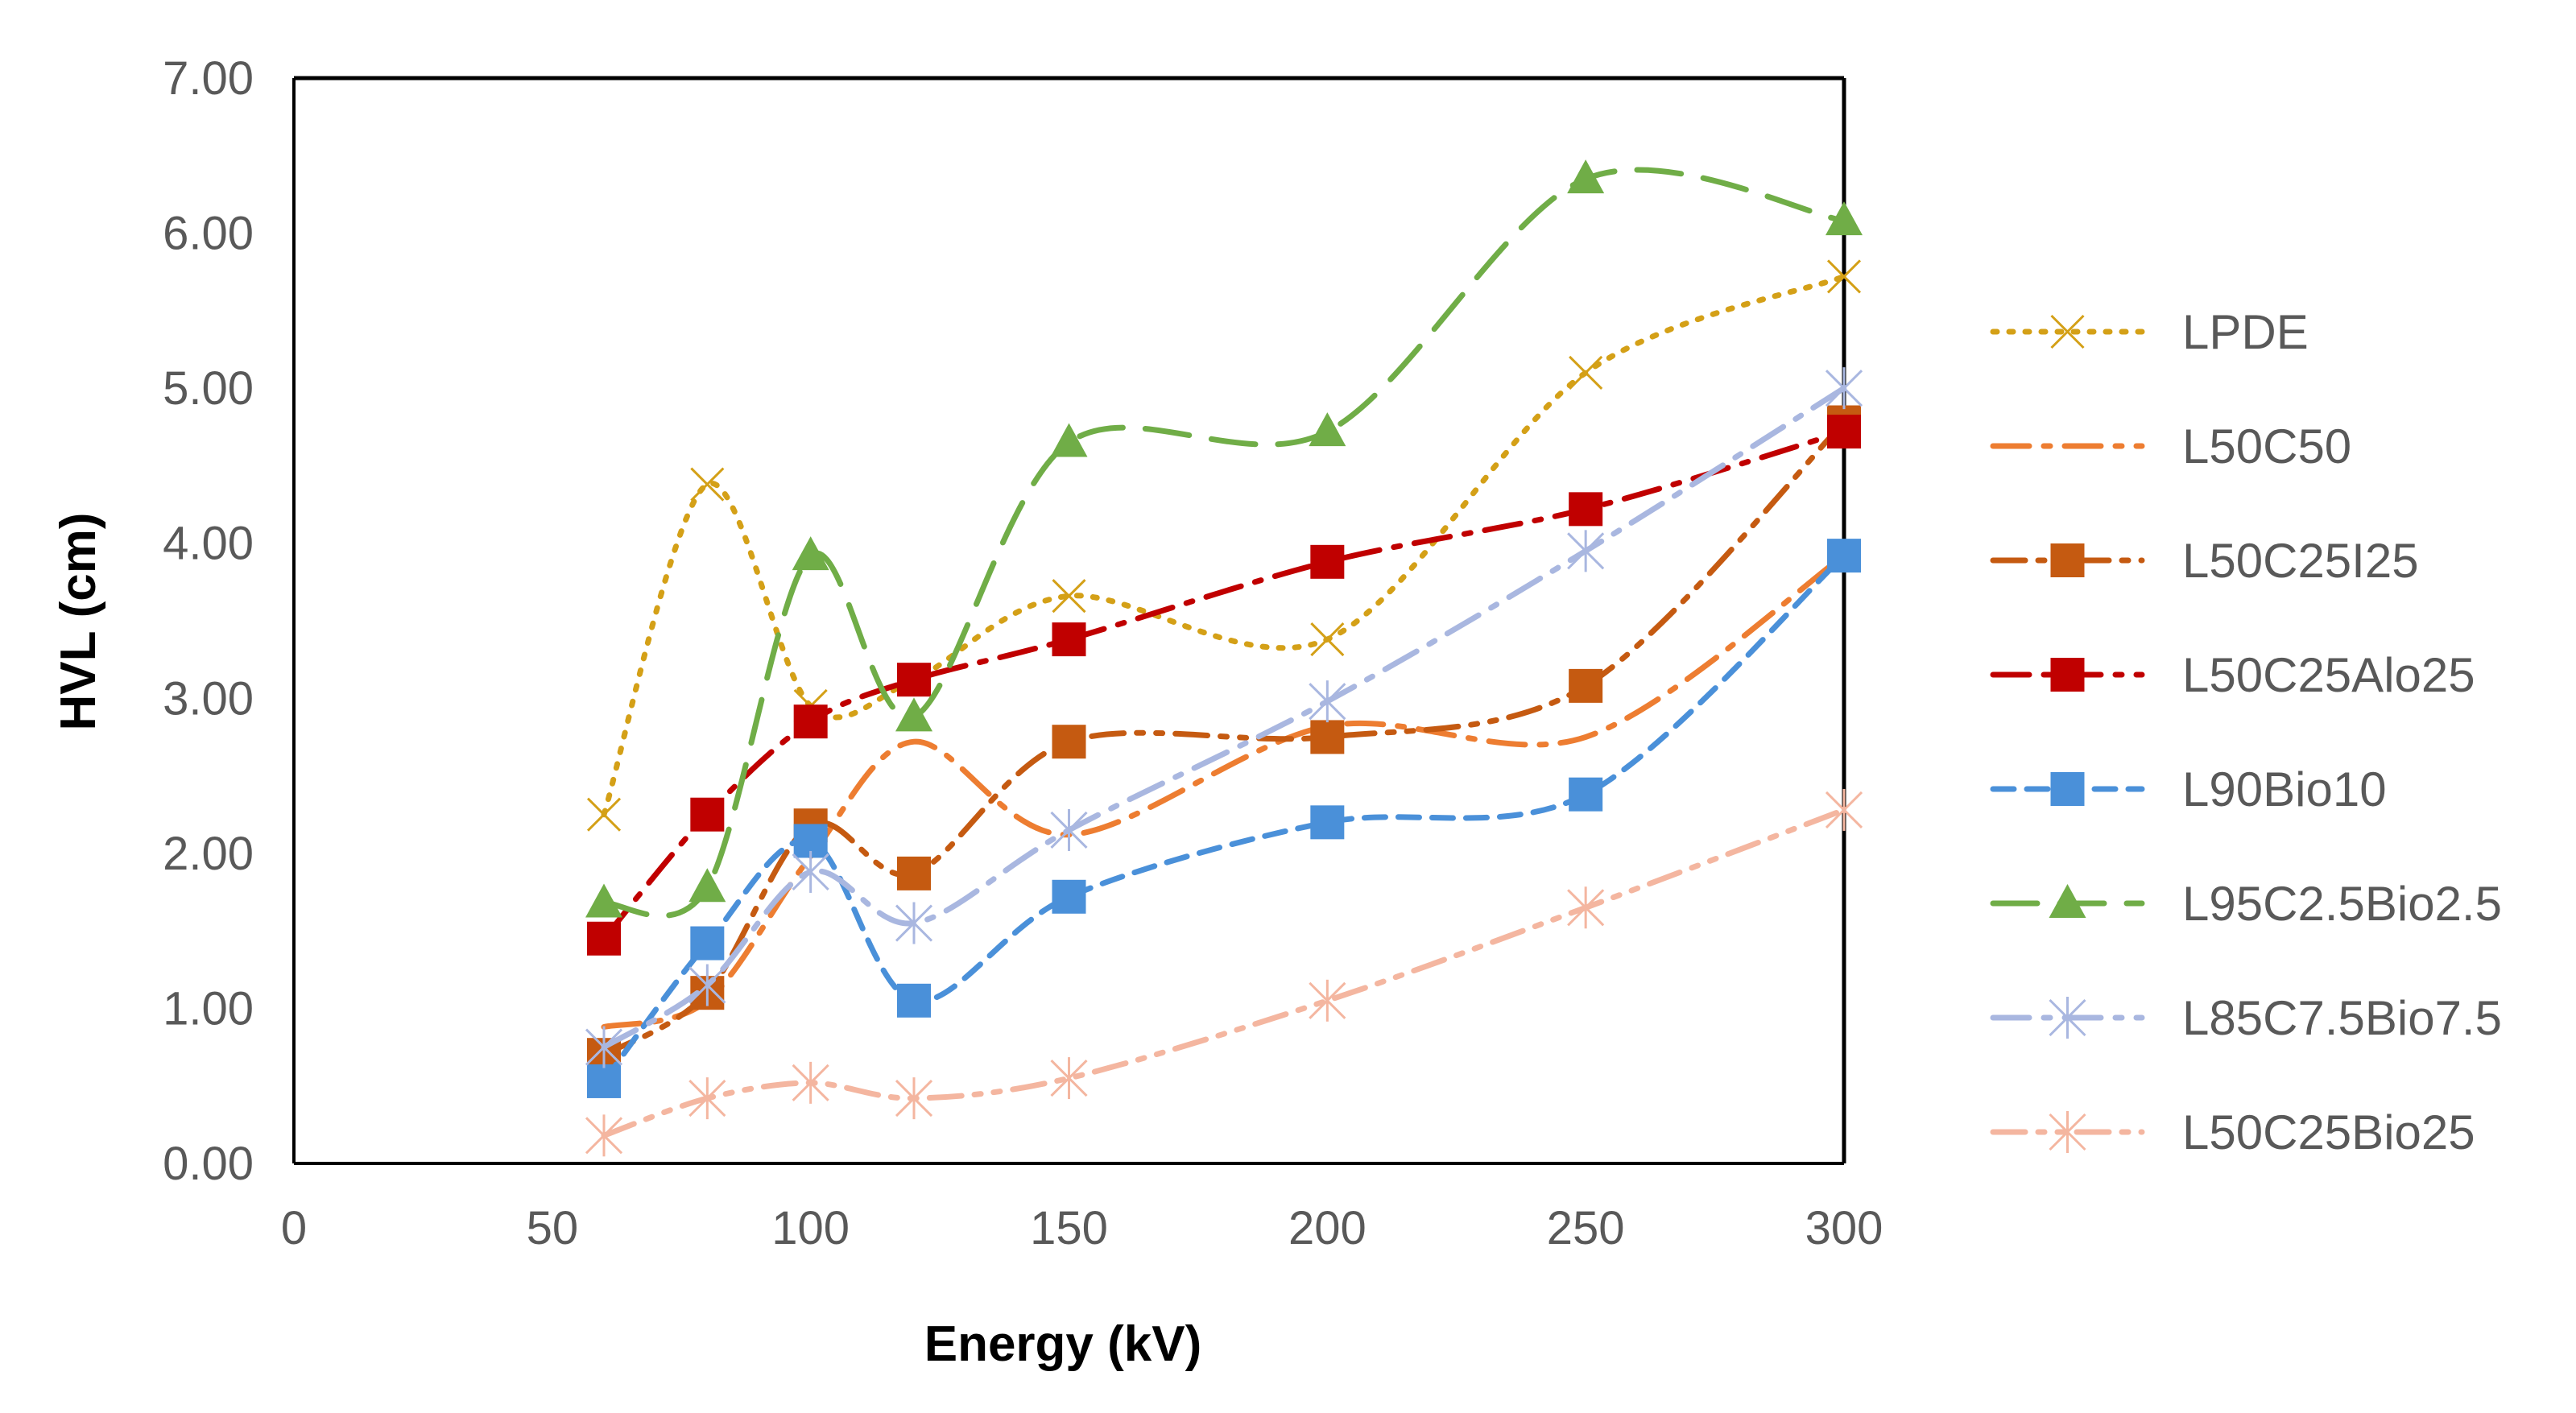 This screenshot has height=1413, width=2576. I want to click on legend-label-l95c2-5bio2-5: L95C2.5Bio2.5, so click(2342, 904).